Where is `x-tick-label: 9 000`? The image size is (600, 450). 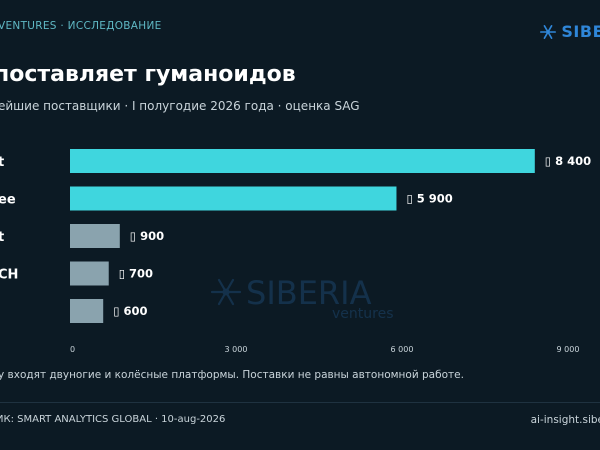
x-tick-label: 9 000 is located at coordinates (568, 349).